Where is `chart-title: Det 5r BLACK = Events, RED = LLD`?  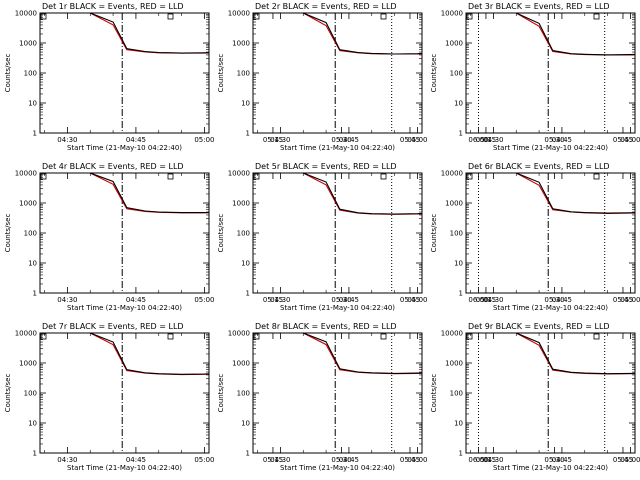 chart-title: Det 5r BLACK = Events, RED = LLD is located at coordinates (326, 166).